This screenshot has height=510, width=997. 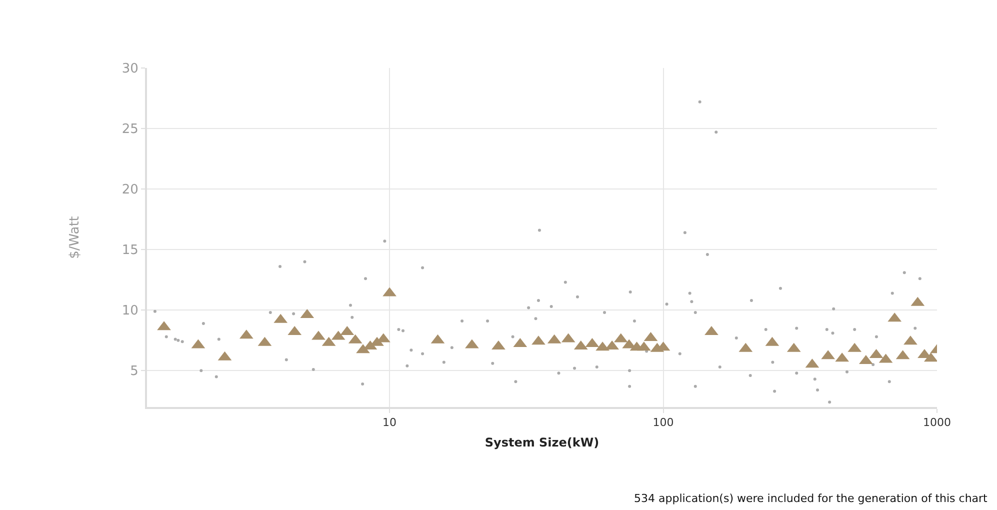 I want to click on y-tick-label: 25, so click(x=130, y=130).